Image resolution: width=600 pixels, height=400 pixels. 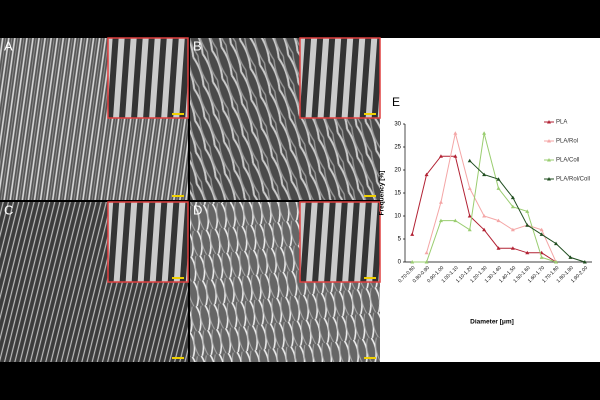 What do you see at coordinates (400, 263) in the screenshot?
I see `y-tick-label: 0` at bounding box center [400, 263].